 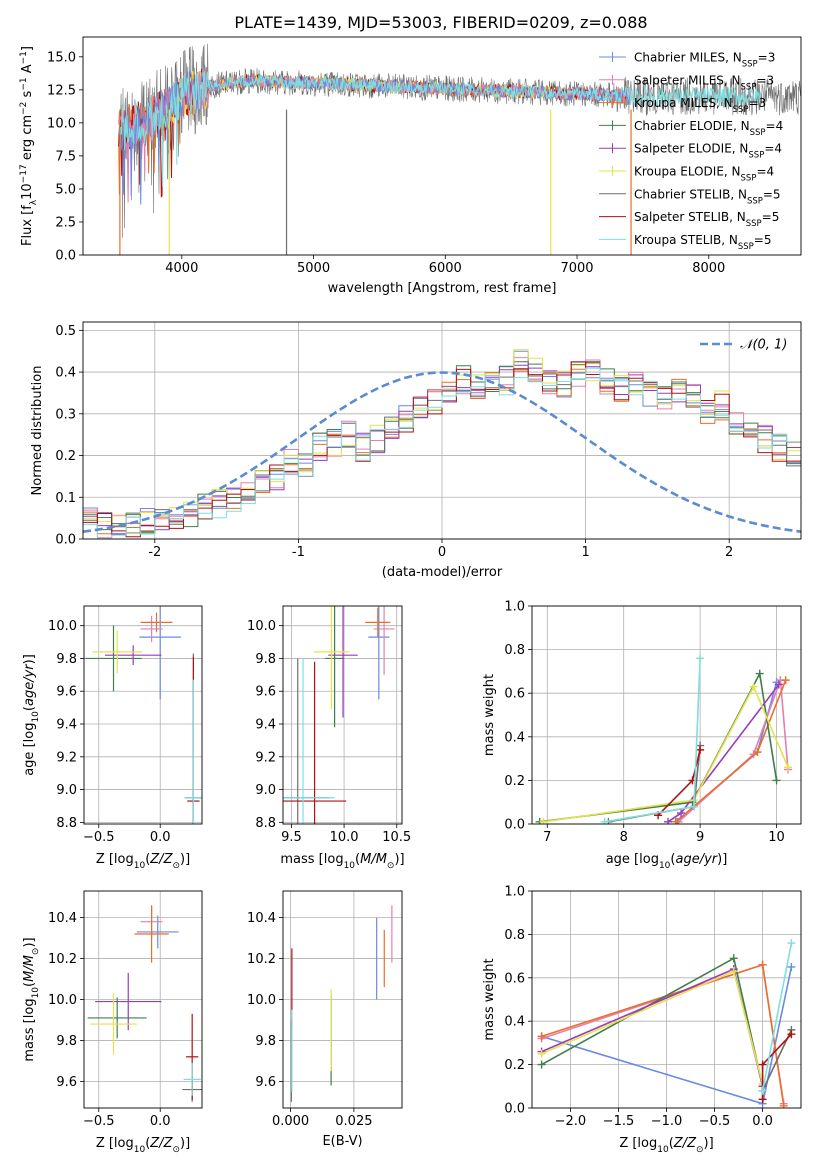 I want to click on histogram-chabrier-miles, so click(x=442, y=442).